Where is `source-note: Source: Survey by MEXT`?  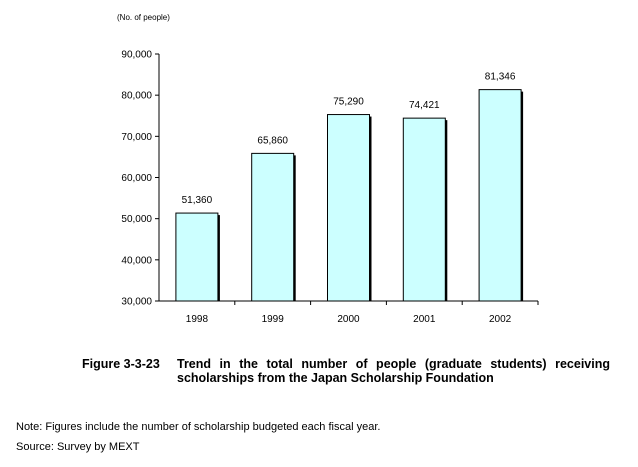 source-note: Source: Survey by MEXT is located at coordinates (78, 447).